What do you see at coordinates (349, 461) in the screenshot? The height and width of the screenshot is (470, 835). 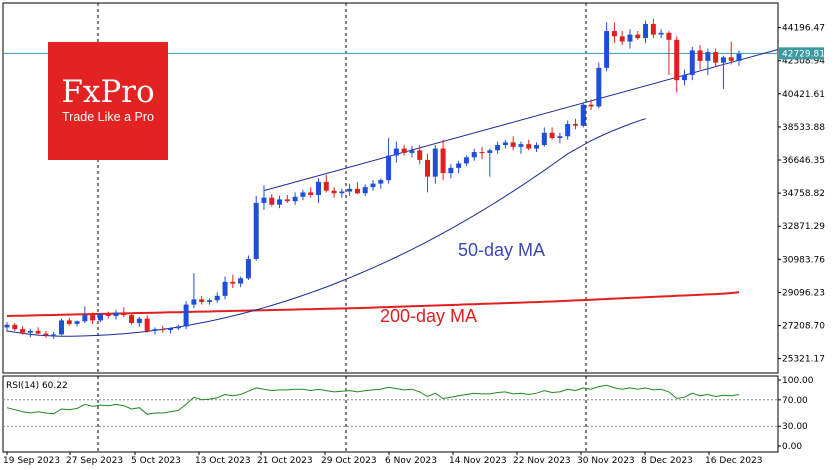 I see `date-tick-label: 29 Oct 2023` at bounding box center [349, 461].